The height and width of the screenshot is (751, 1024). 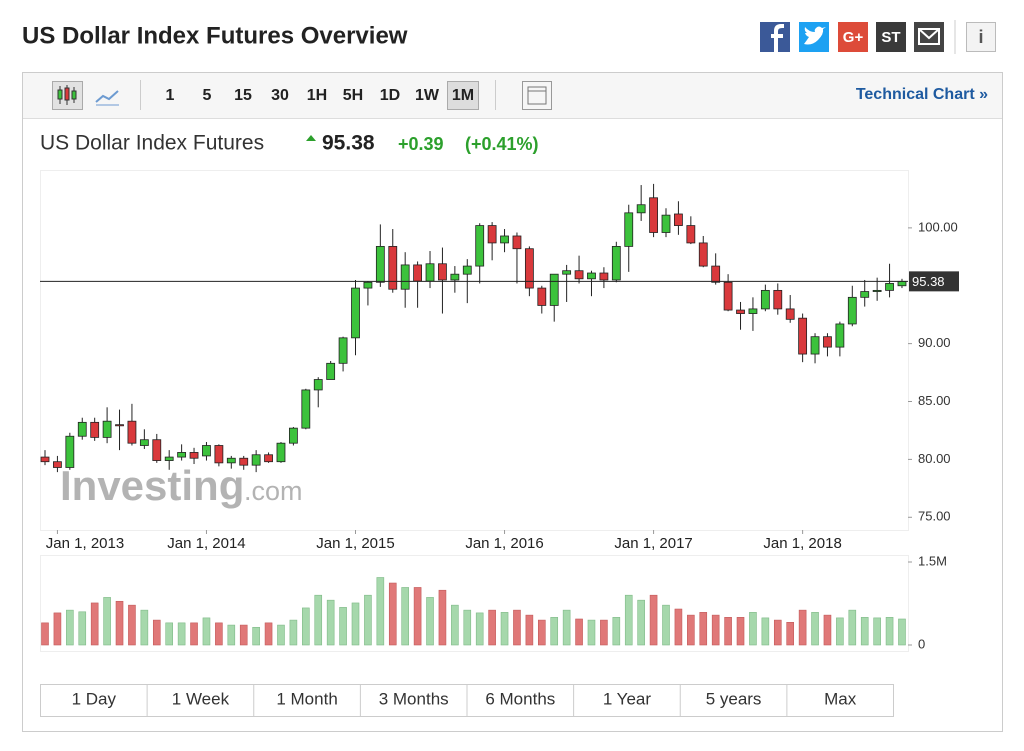 What do you see at coordinates (207, 95) in the screenshot?
I see `period-button: 5` at bounding box center [207, 95].